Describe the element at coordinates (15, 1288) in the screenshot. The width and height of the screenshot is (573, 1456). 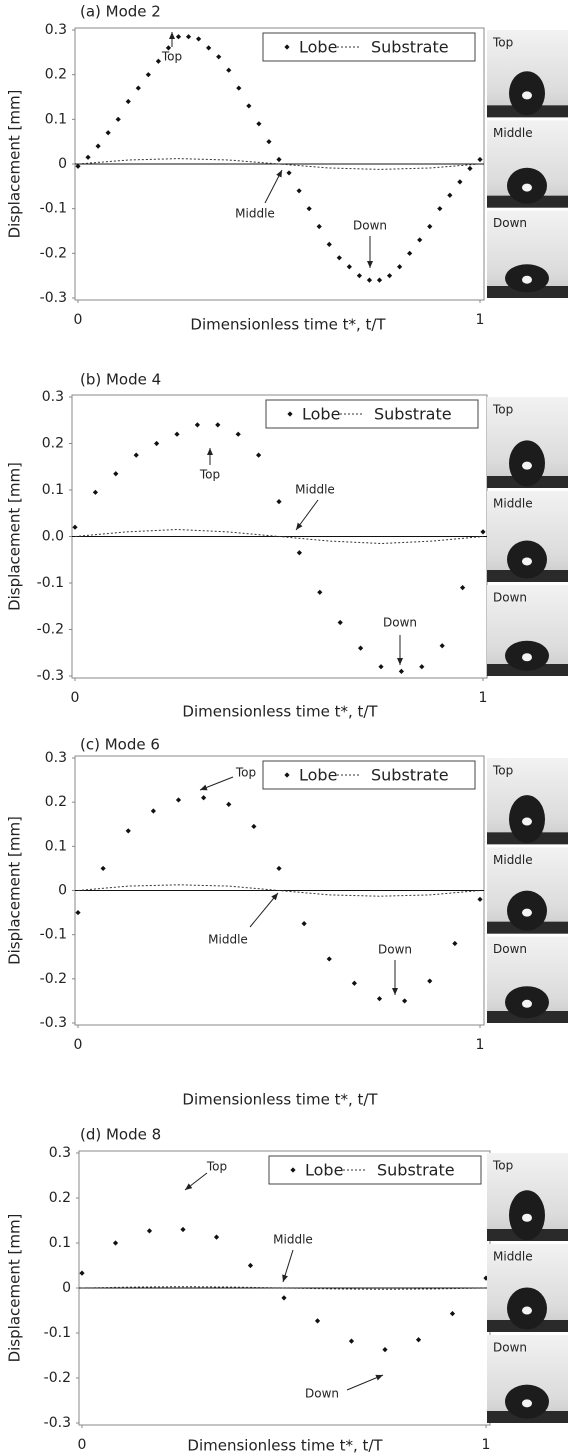
I see `y-axis-label: Displacement [mm]` at that location.